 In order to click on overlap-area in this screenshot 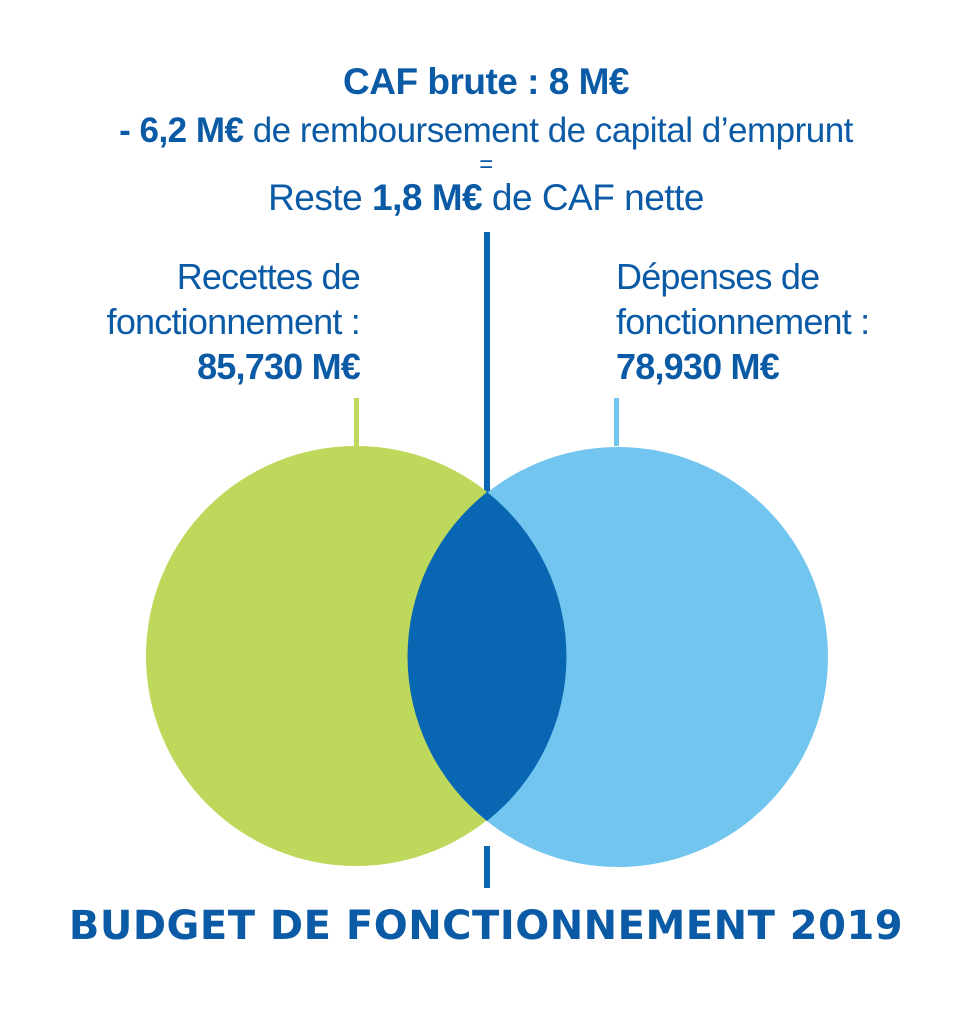, I will do `click(487, 656)`.